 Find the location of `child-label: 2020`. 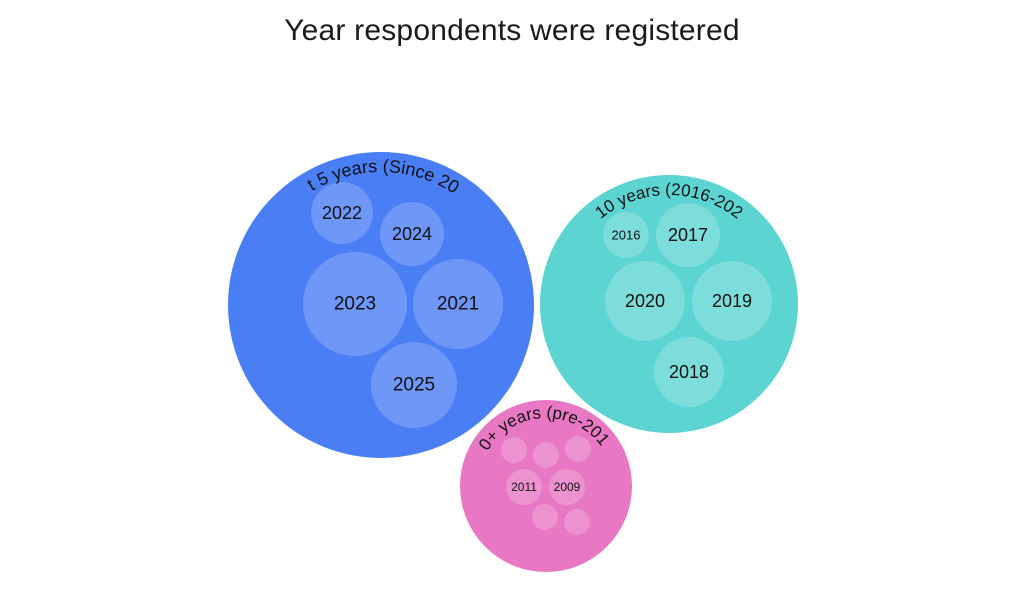

child-label: 2020 is located at coordinates (645, 301).